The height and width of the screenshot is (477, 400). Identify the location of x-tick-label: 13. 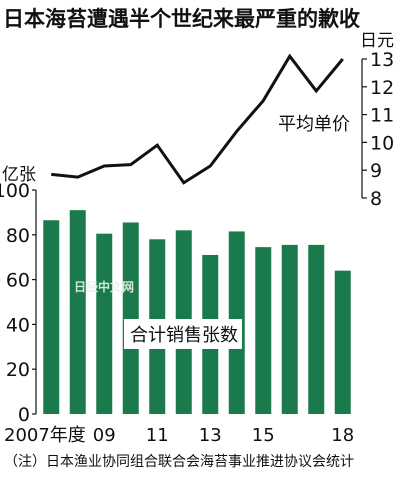
(210, 435).